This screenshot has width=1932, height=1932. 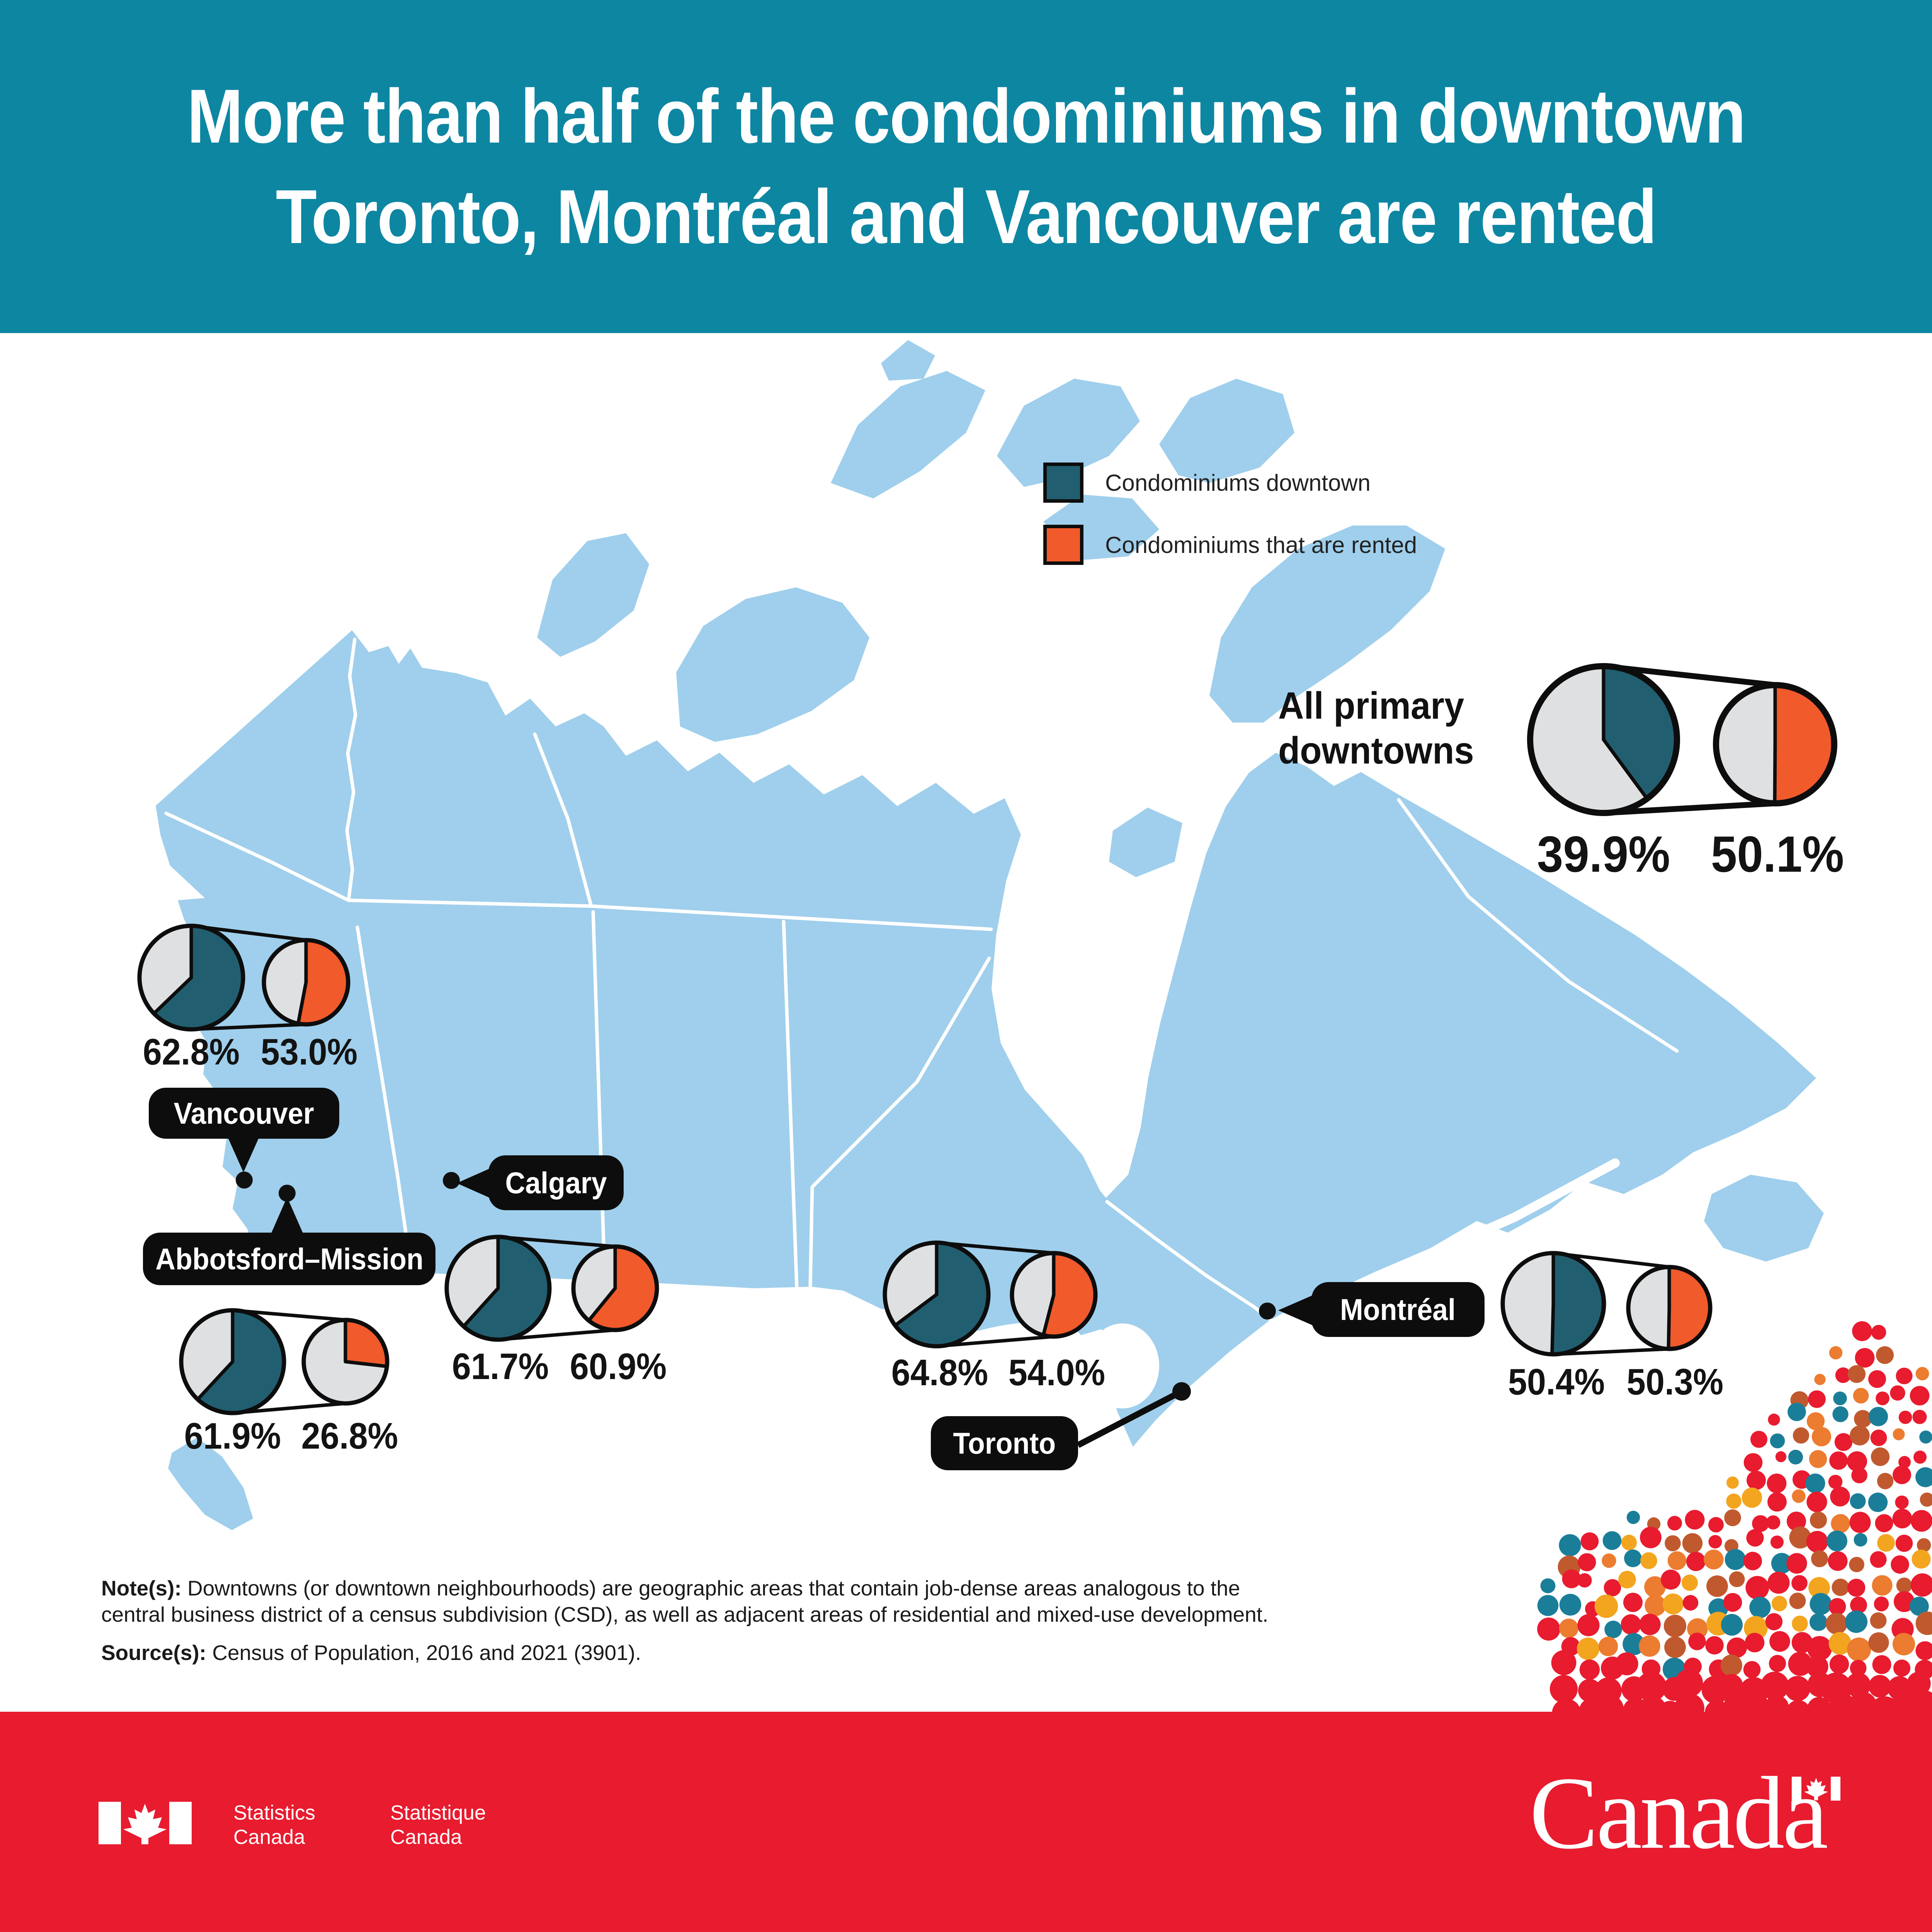 What do you see at coordinates (771, 1231) in the screenshot?
I see `label-tails` at bounding box center [771, 1231].